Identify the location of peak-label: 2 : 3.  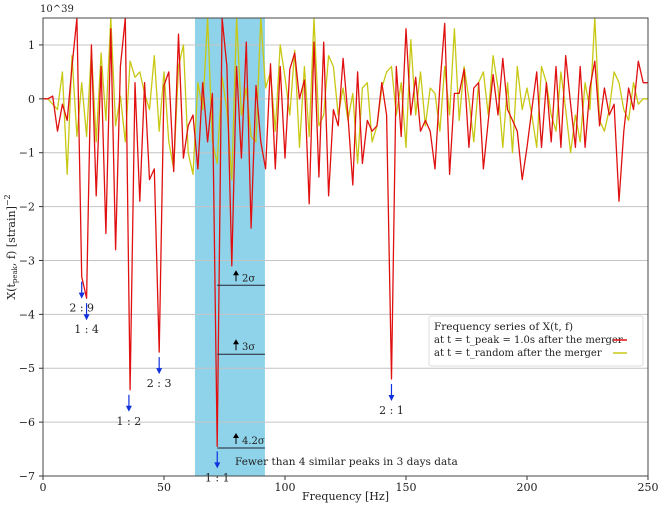
(159, 383).